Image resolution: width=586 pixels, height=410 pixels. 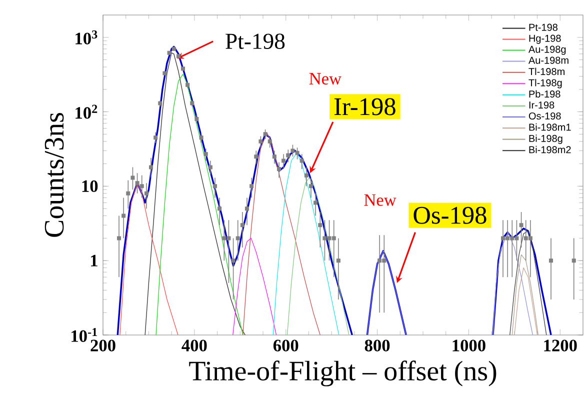 What do you see at coordinates (560, 346) in the screenshot?
I see `x-tick-label: 1200` at bounding box center [560, 346].